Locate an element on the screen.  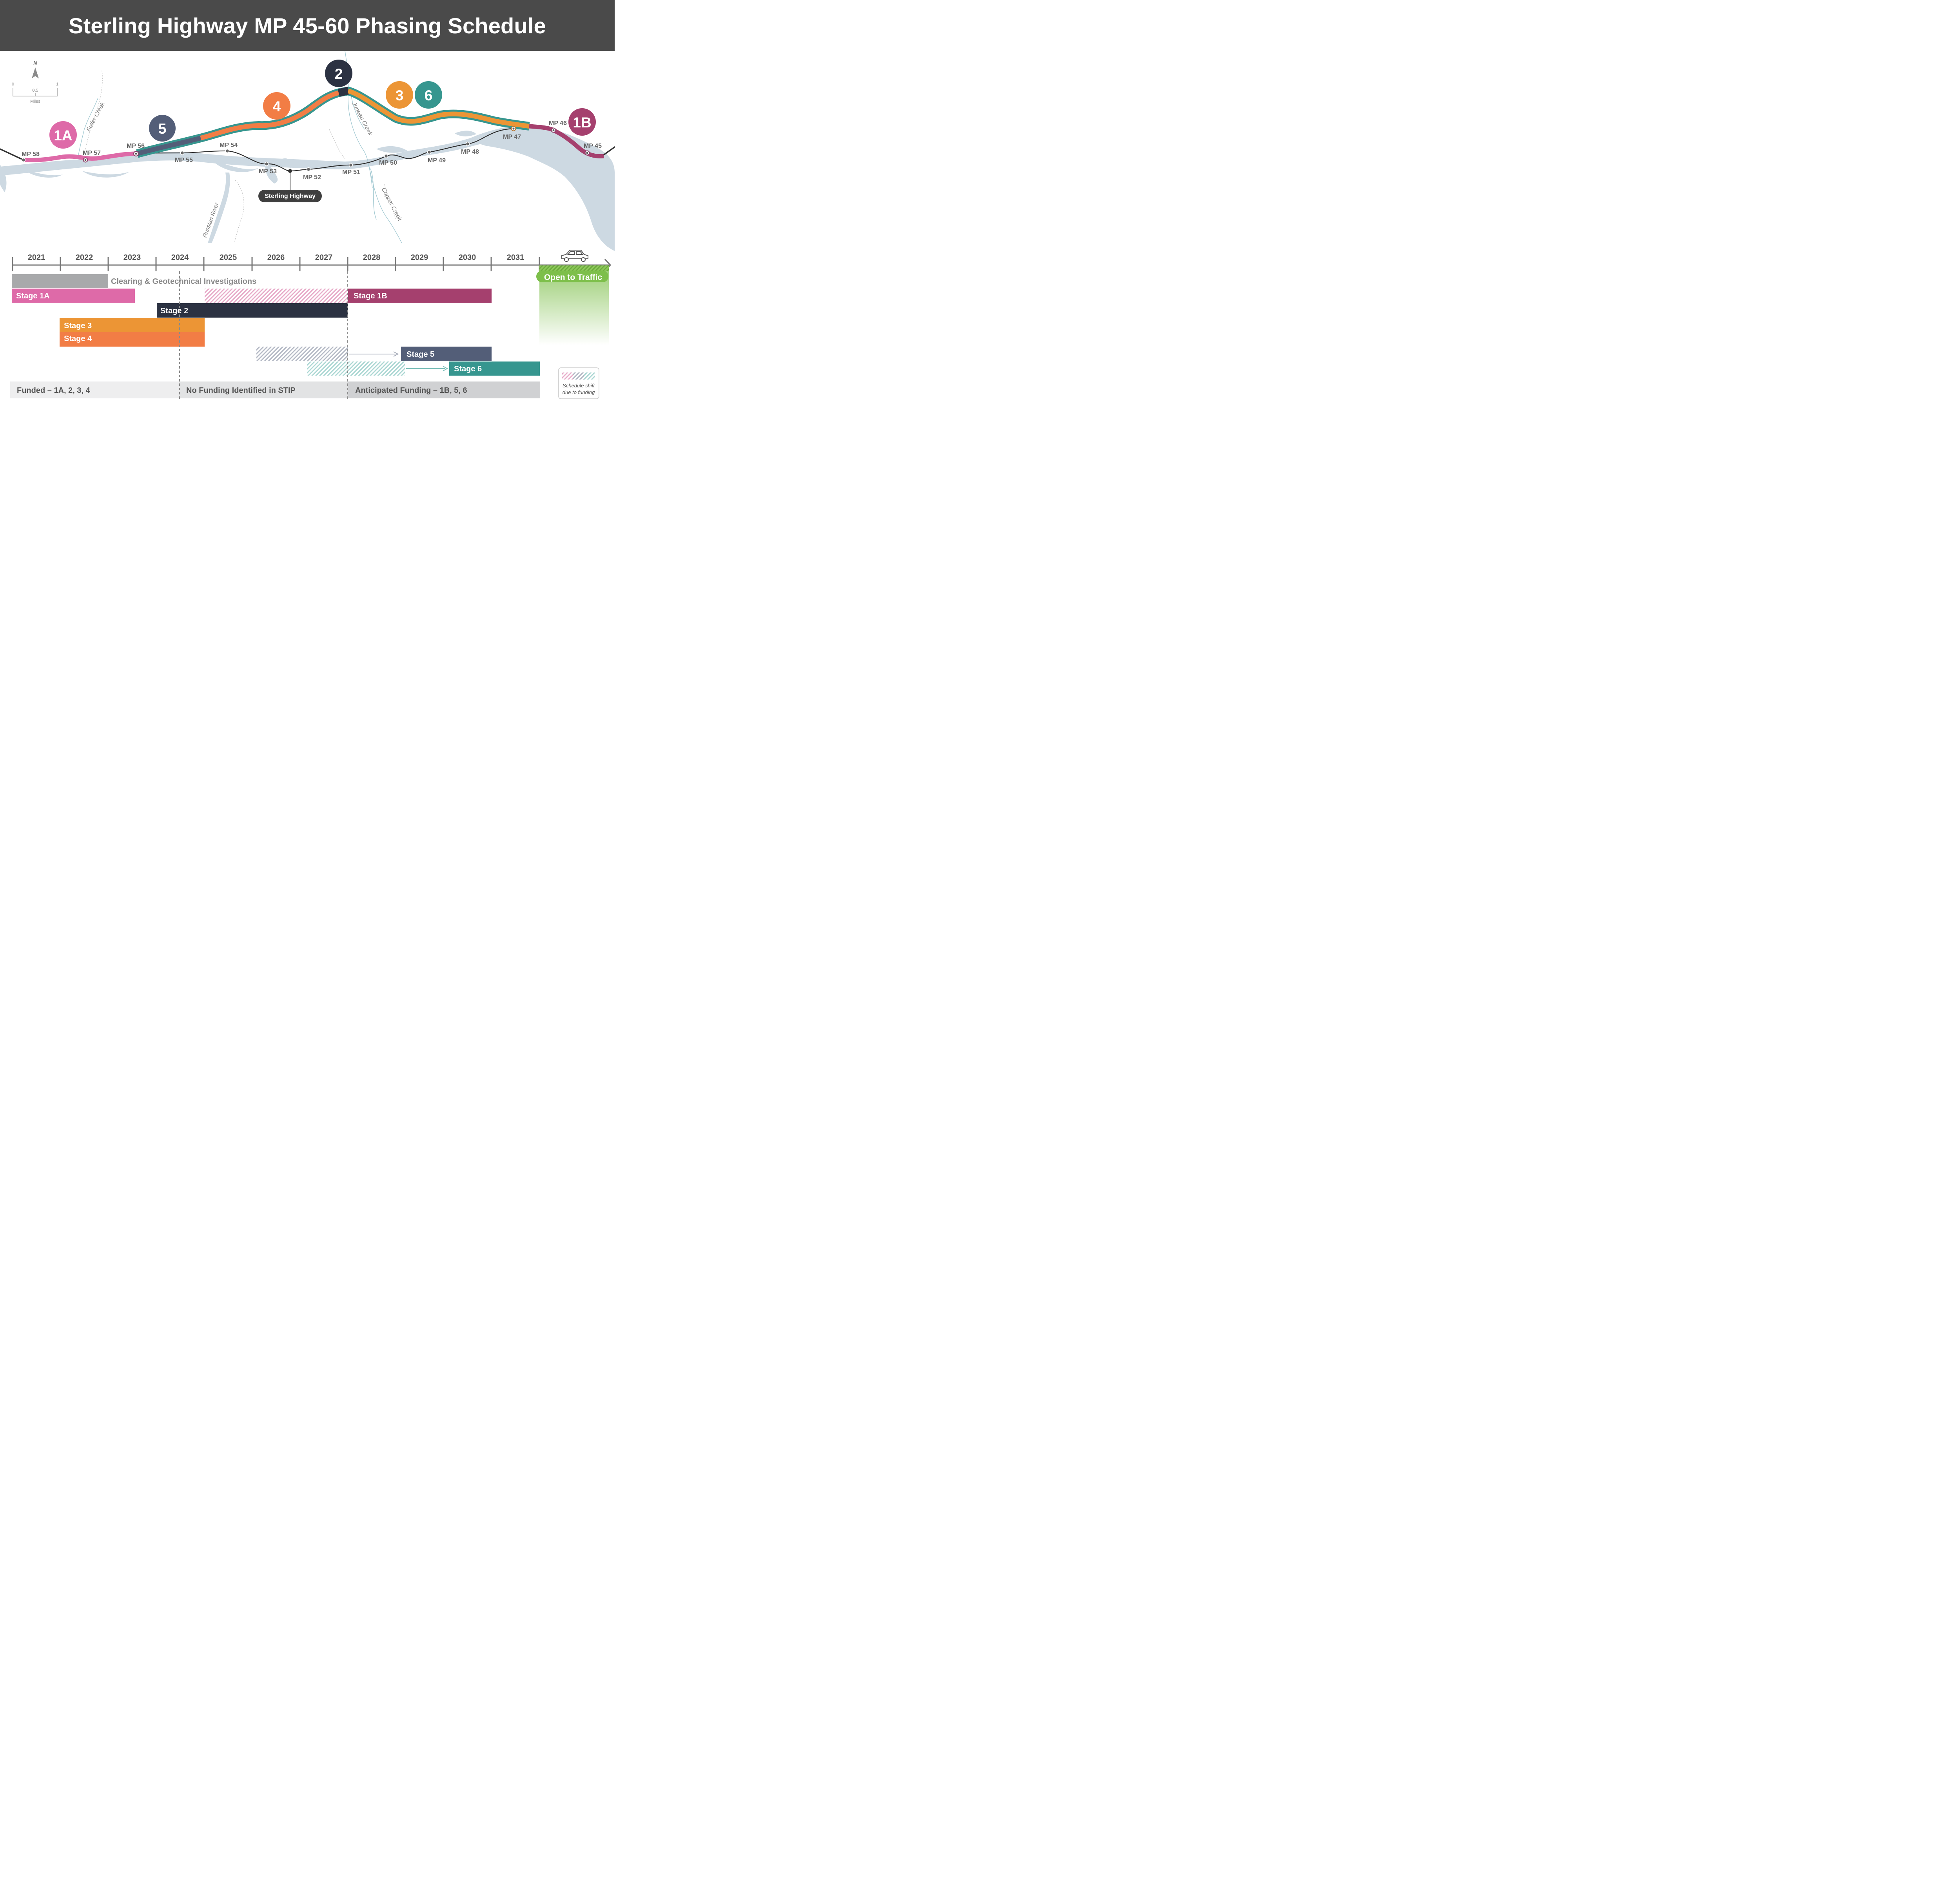
stage-marker-3-label: 3 is located at coordinates (400, 95).